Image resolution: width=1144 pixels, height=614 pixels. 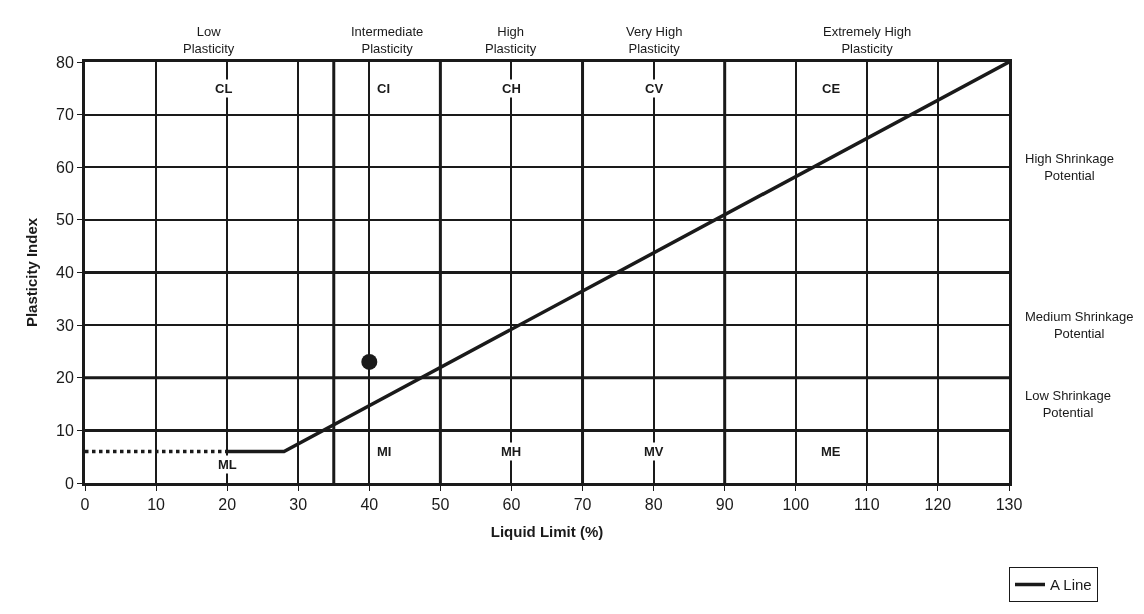 I want to click on x-tick-label: 10, so click(x=156, y=505).